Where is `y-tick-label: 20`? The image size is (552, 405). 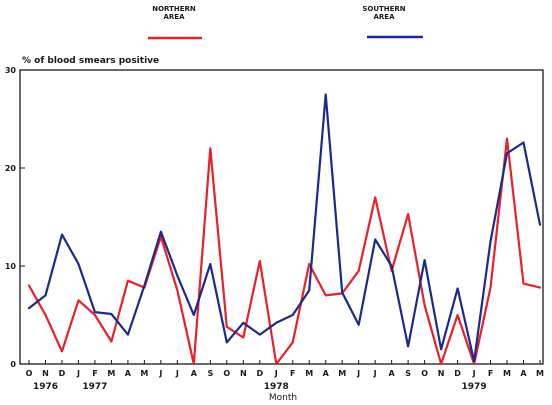 y-tick-label: 20 is located at coordinates (11, 168).